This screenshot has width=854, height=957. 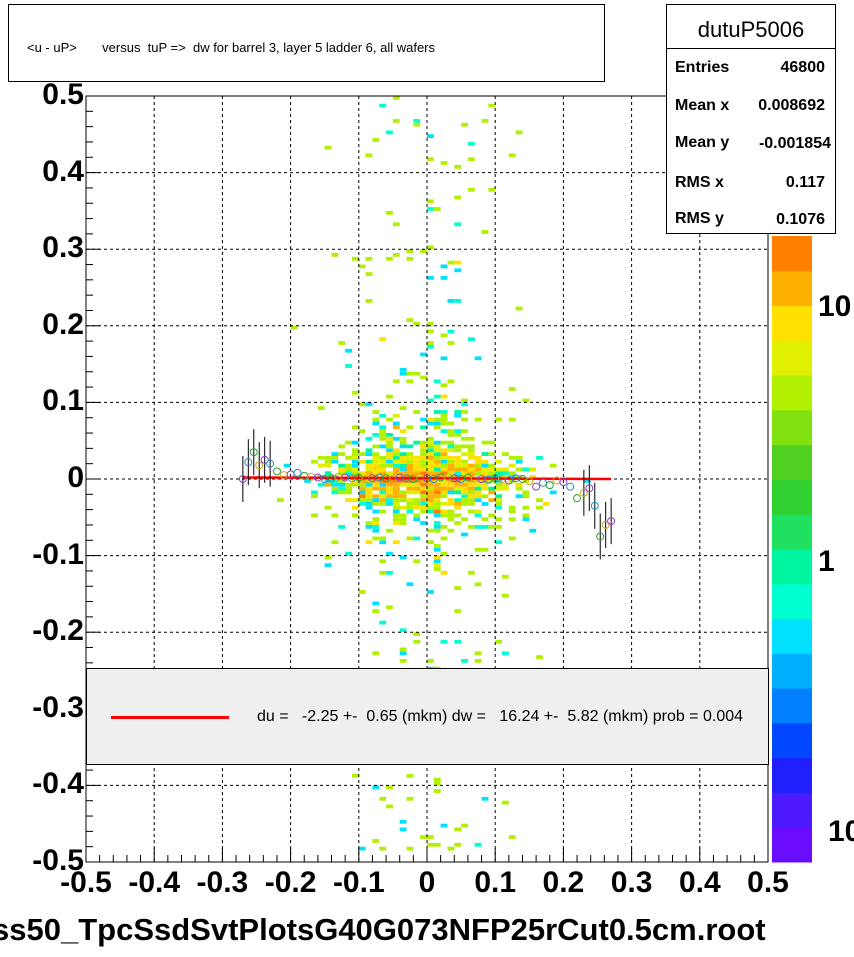 What do you see at coordinates (427, 494) in the screenshot?
I see `profile-points` at bounding box center [427, 494].